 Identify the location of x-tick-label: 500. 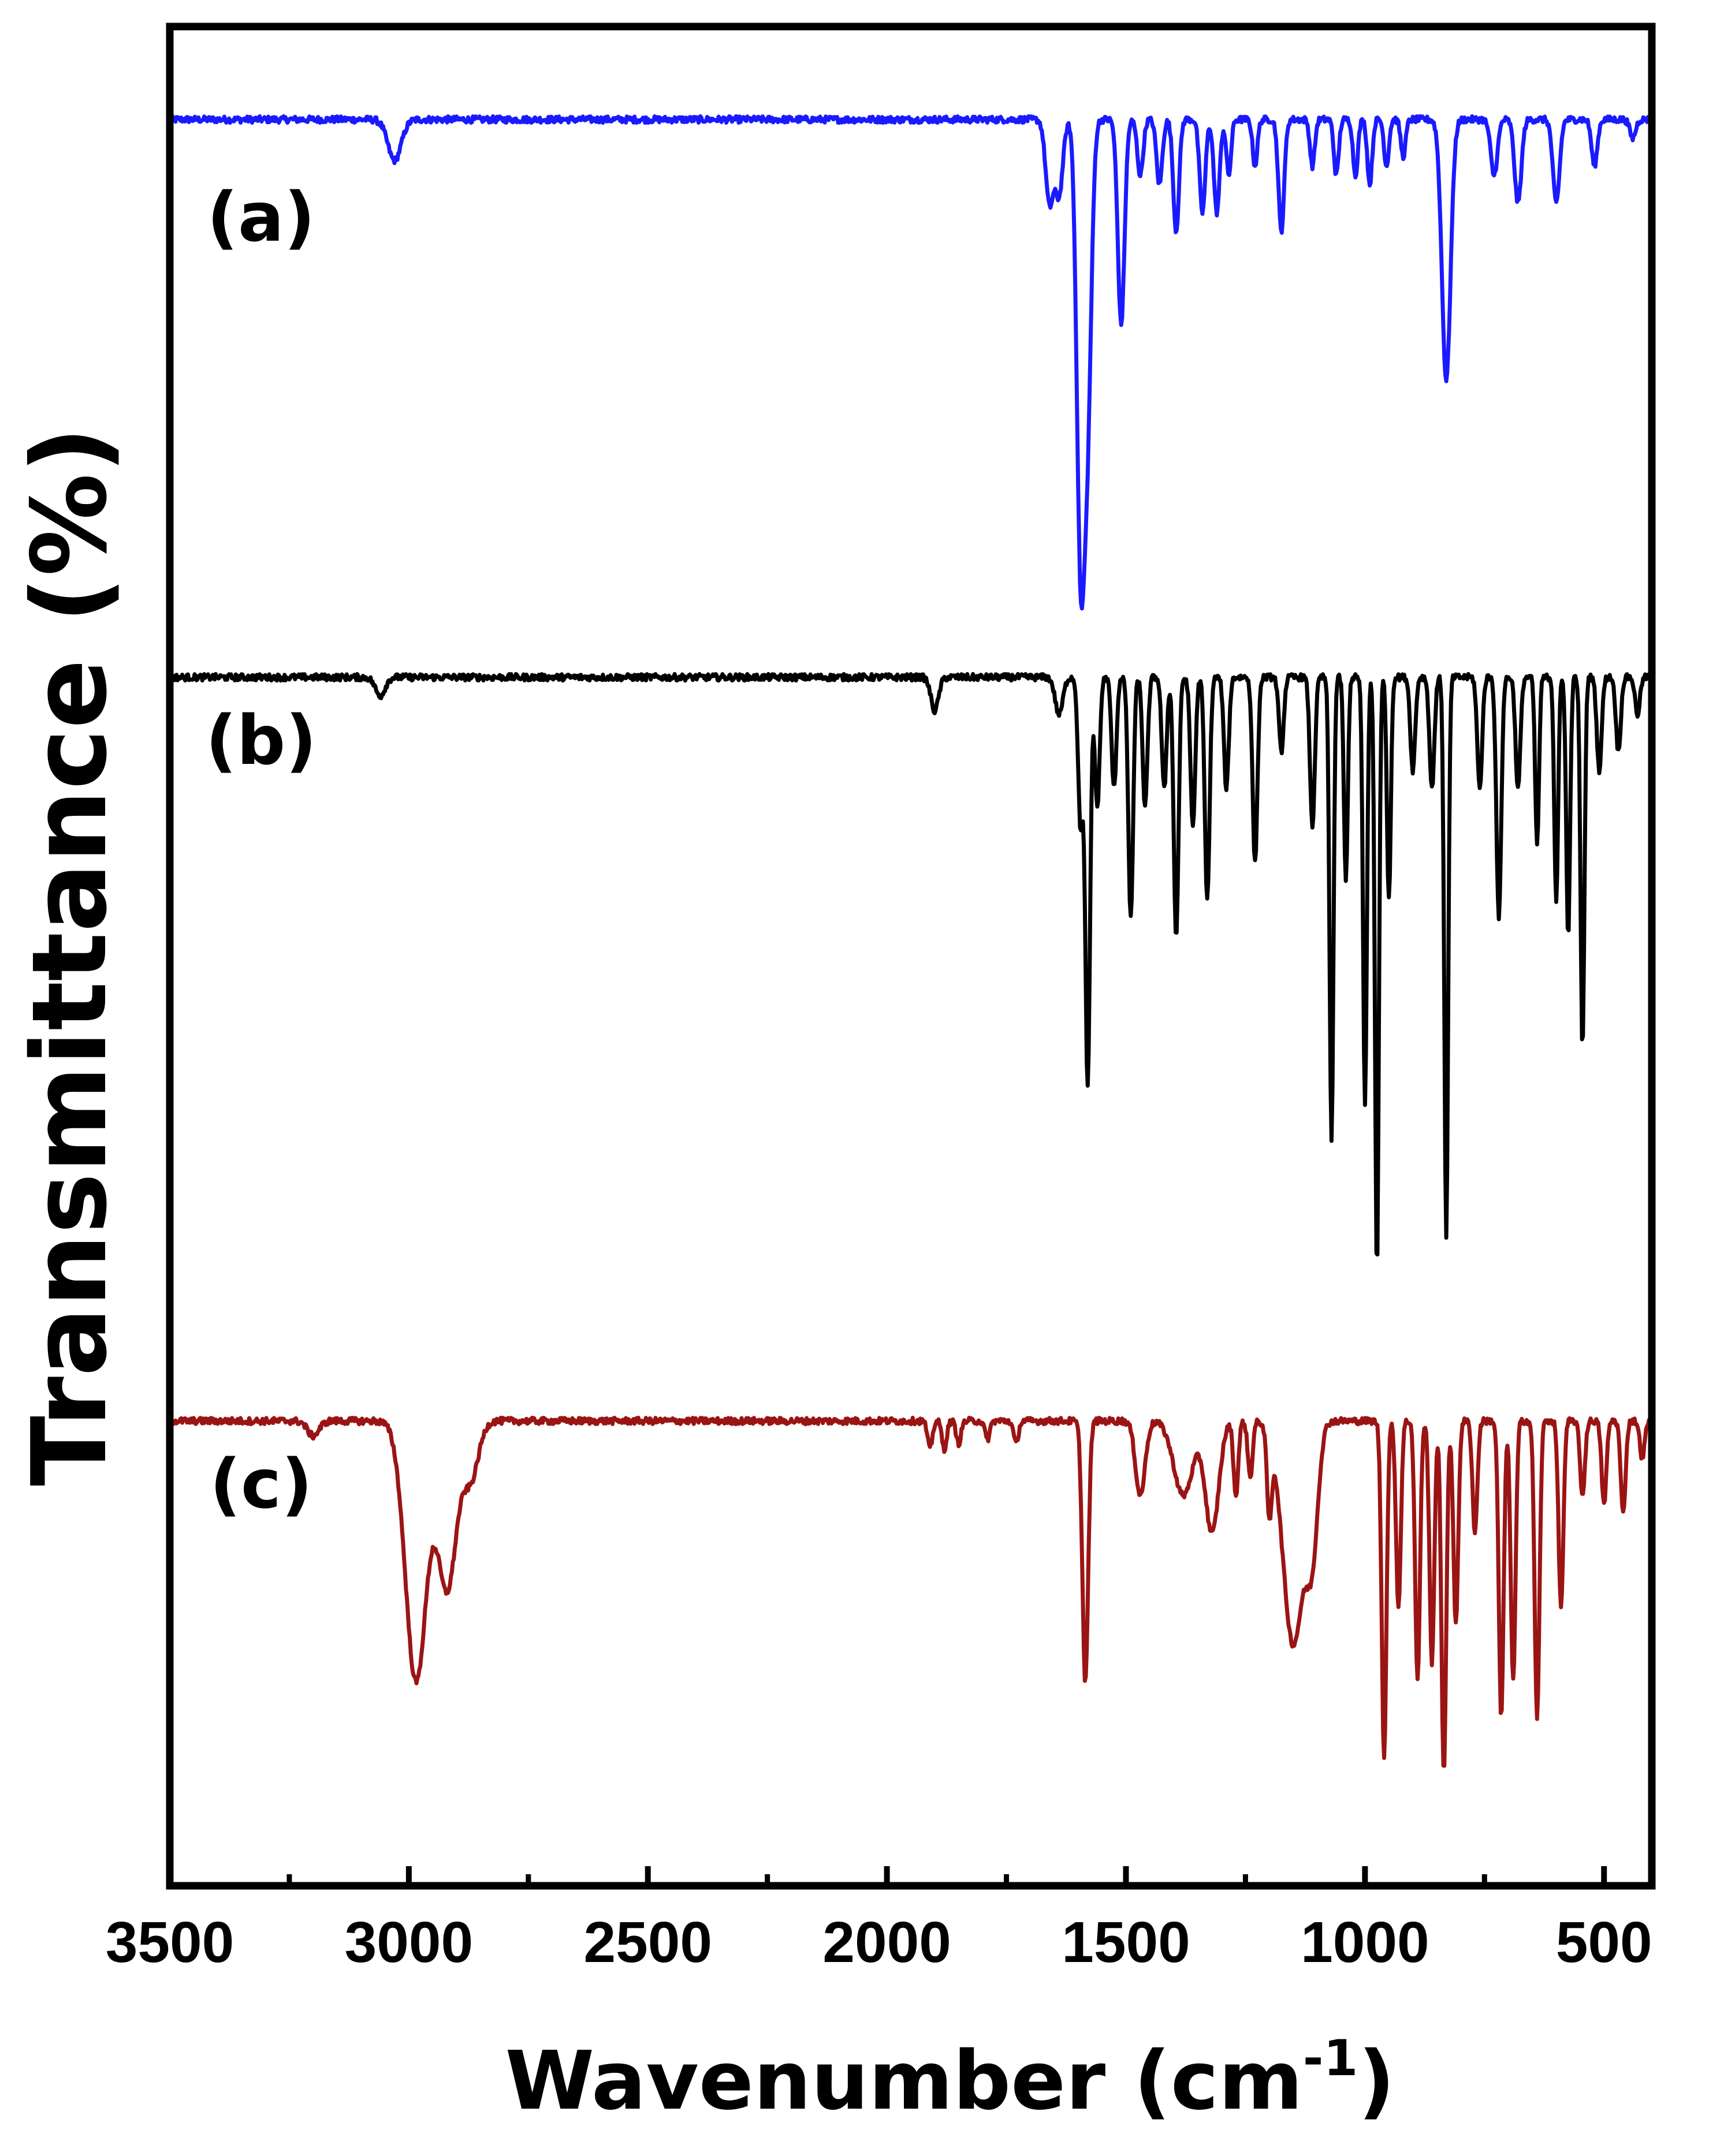
(1604, 1942).